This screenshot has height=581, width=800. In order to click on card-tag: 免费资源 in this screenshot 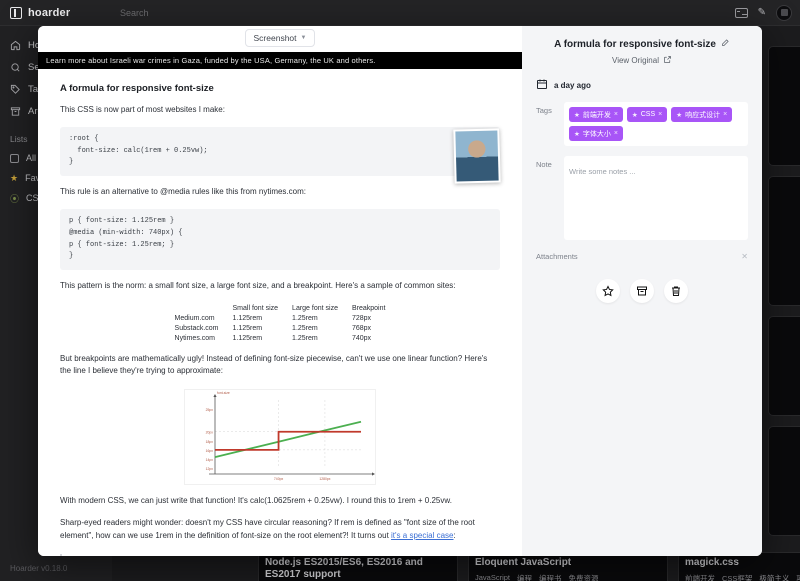, I will do `click(583, 577)`.